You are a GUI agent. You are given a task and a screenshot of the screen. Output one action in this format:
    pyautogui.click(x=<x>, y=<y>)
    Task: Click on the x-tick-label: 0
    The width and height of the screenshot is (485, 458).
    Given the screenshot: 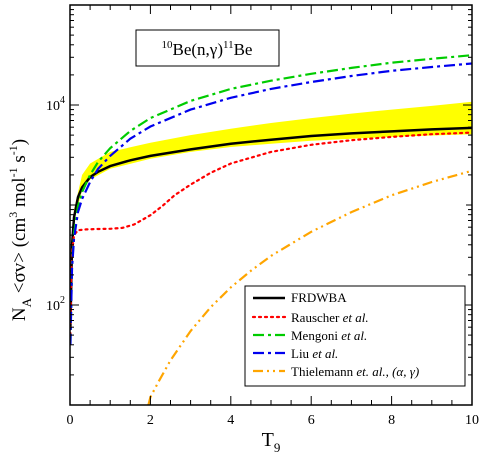 What is the action you would take?
    pyautogui.click(x=70, y=420)
    